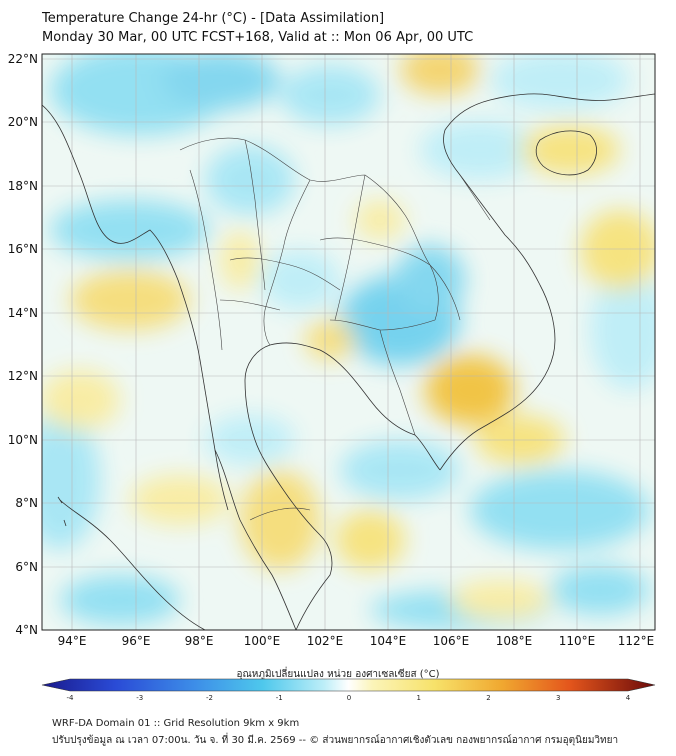  Describe the element at coordinates (514, 641) in the screenshot. I see `lon-label: 108°E` at that location.